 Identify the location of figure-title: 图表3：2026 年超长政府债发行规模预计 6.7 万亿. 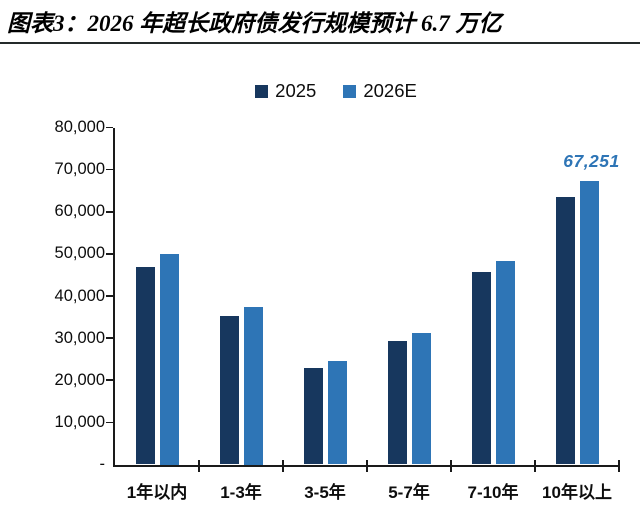
(254, 23).